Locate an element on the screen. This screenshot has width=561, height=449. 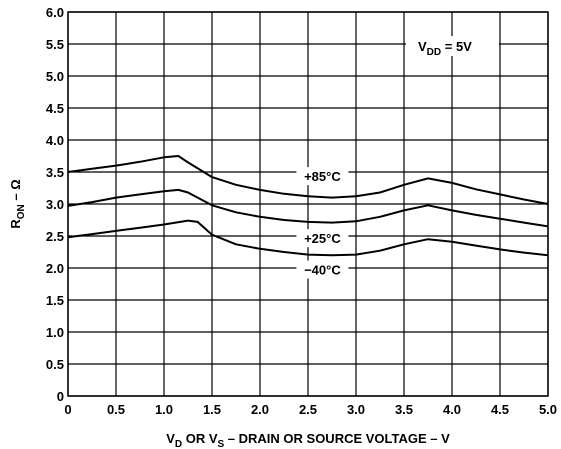
y-tick-label: 2.0 is located at coordinates (55, 268).